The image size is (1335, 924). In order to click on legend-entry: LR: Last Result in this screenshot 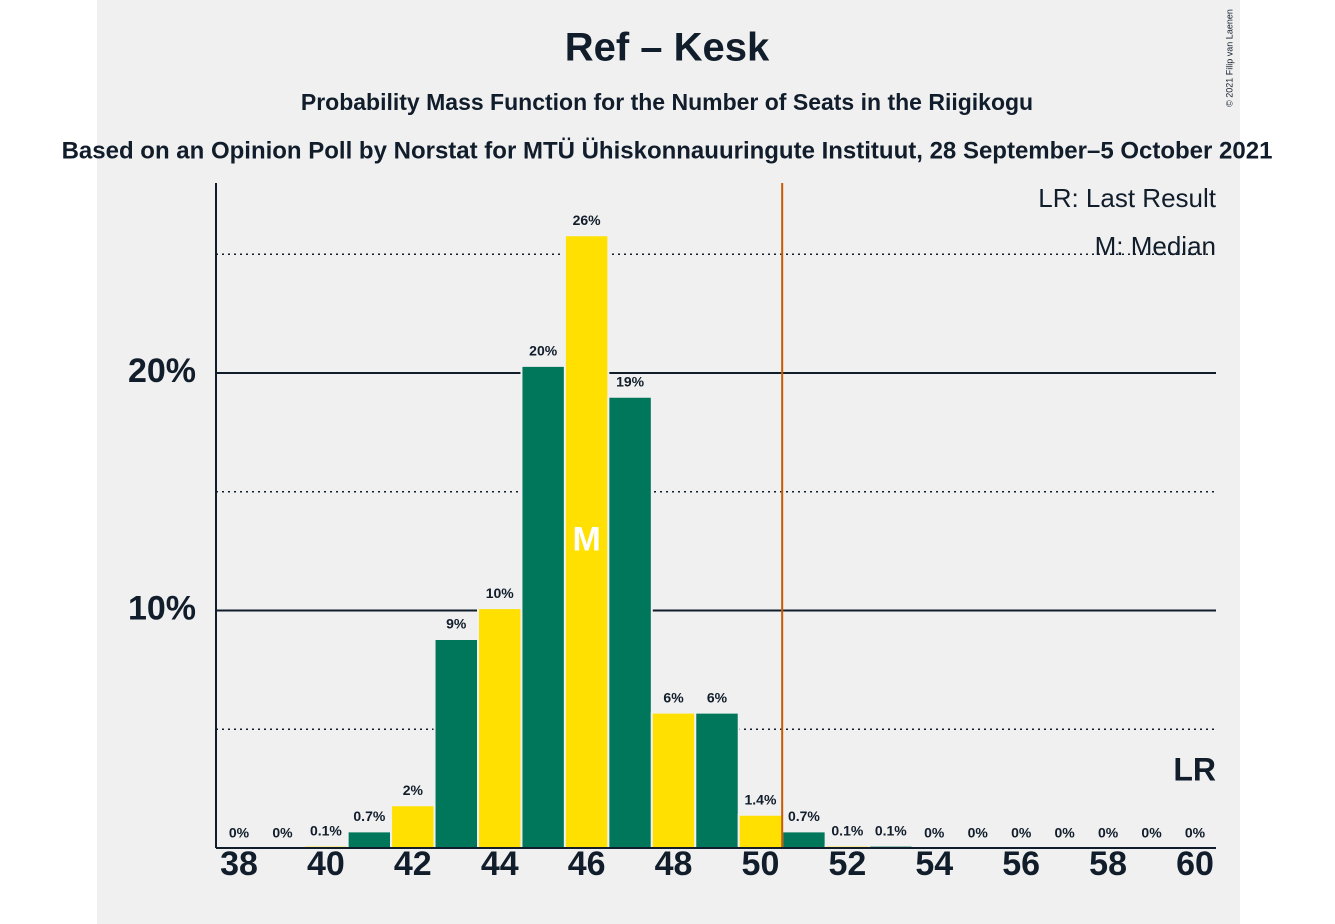, I will do `click(1127, 198)`.